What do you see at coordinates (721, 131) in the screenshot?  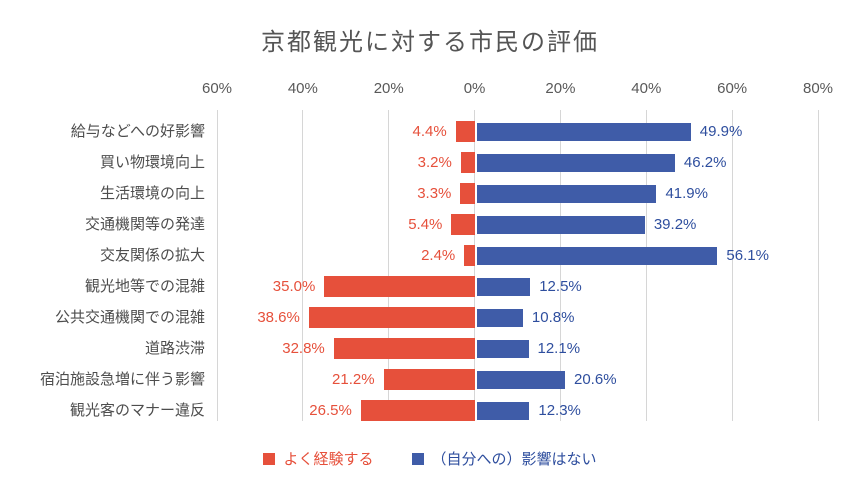 I see `value-label-positive: 49.9%` at bounding box center [721, 131].